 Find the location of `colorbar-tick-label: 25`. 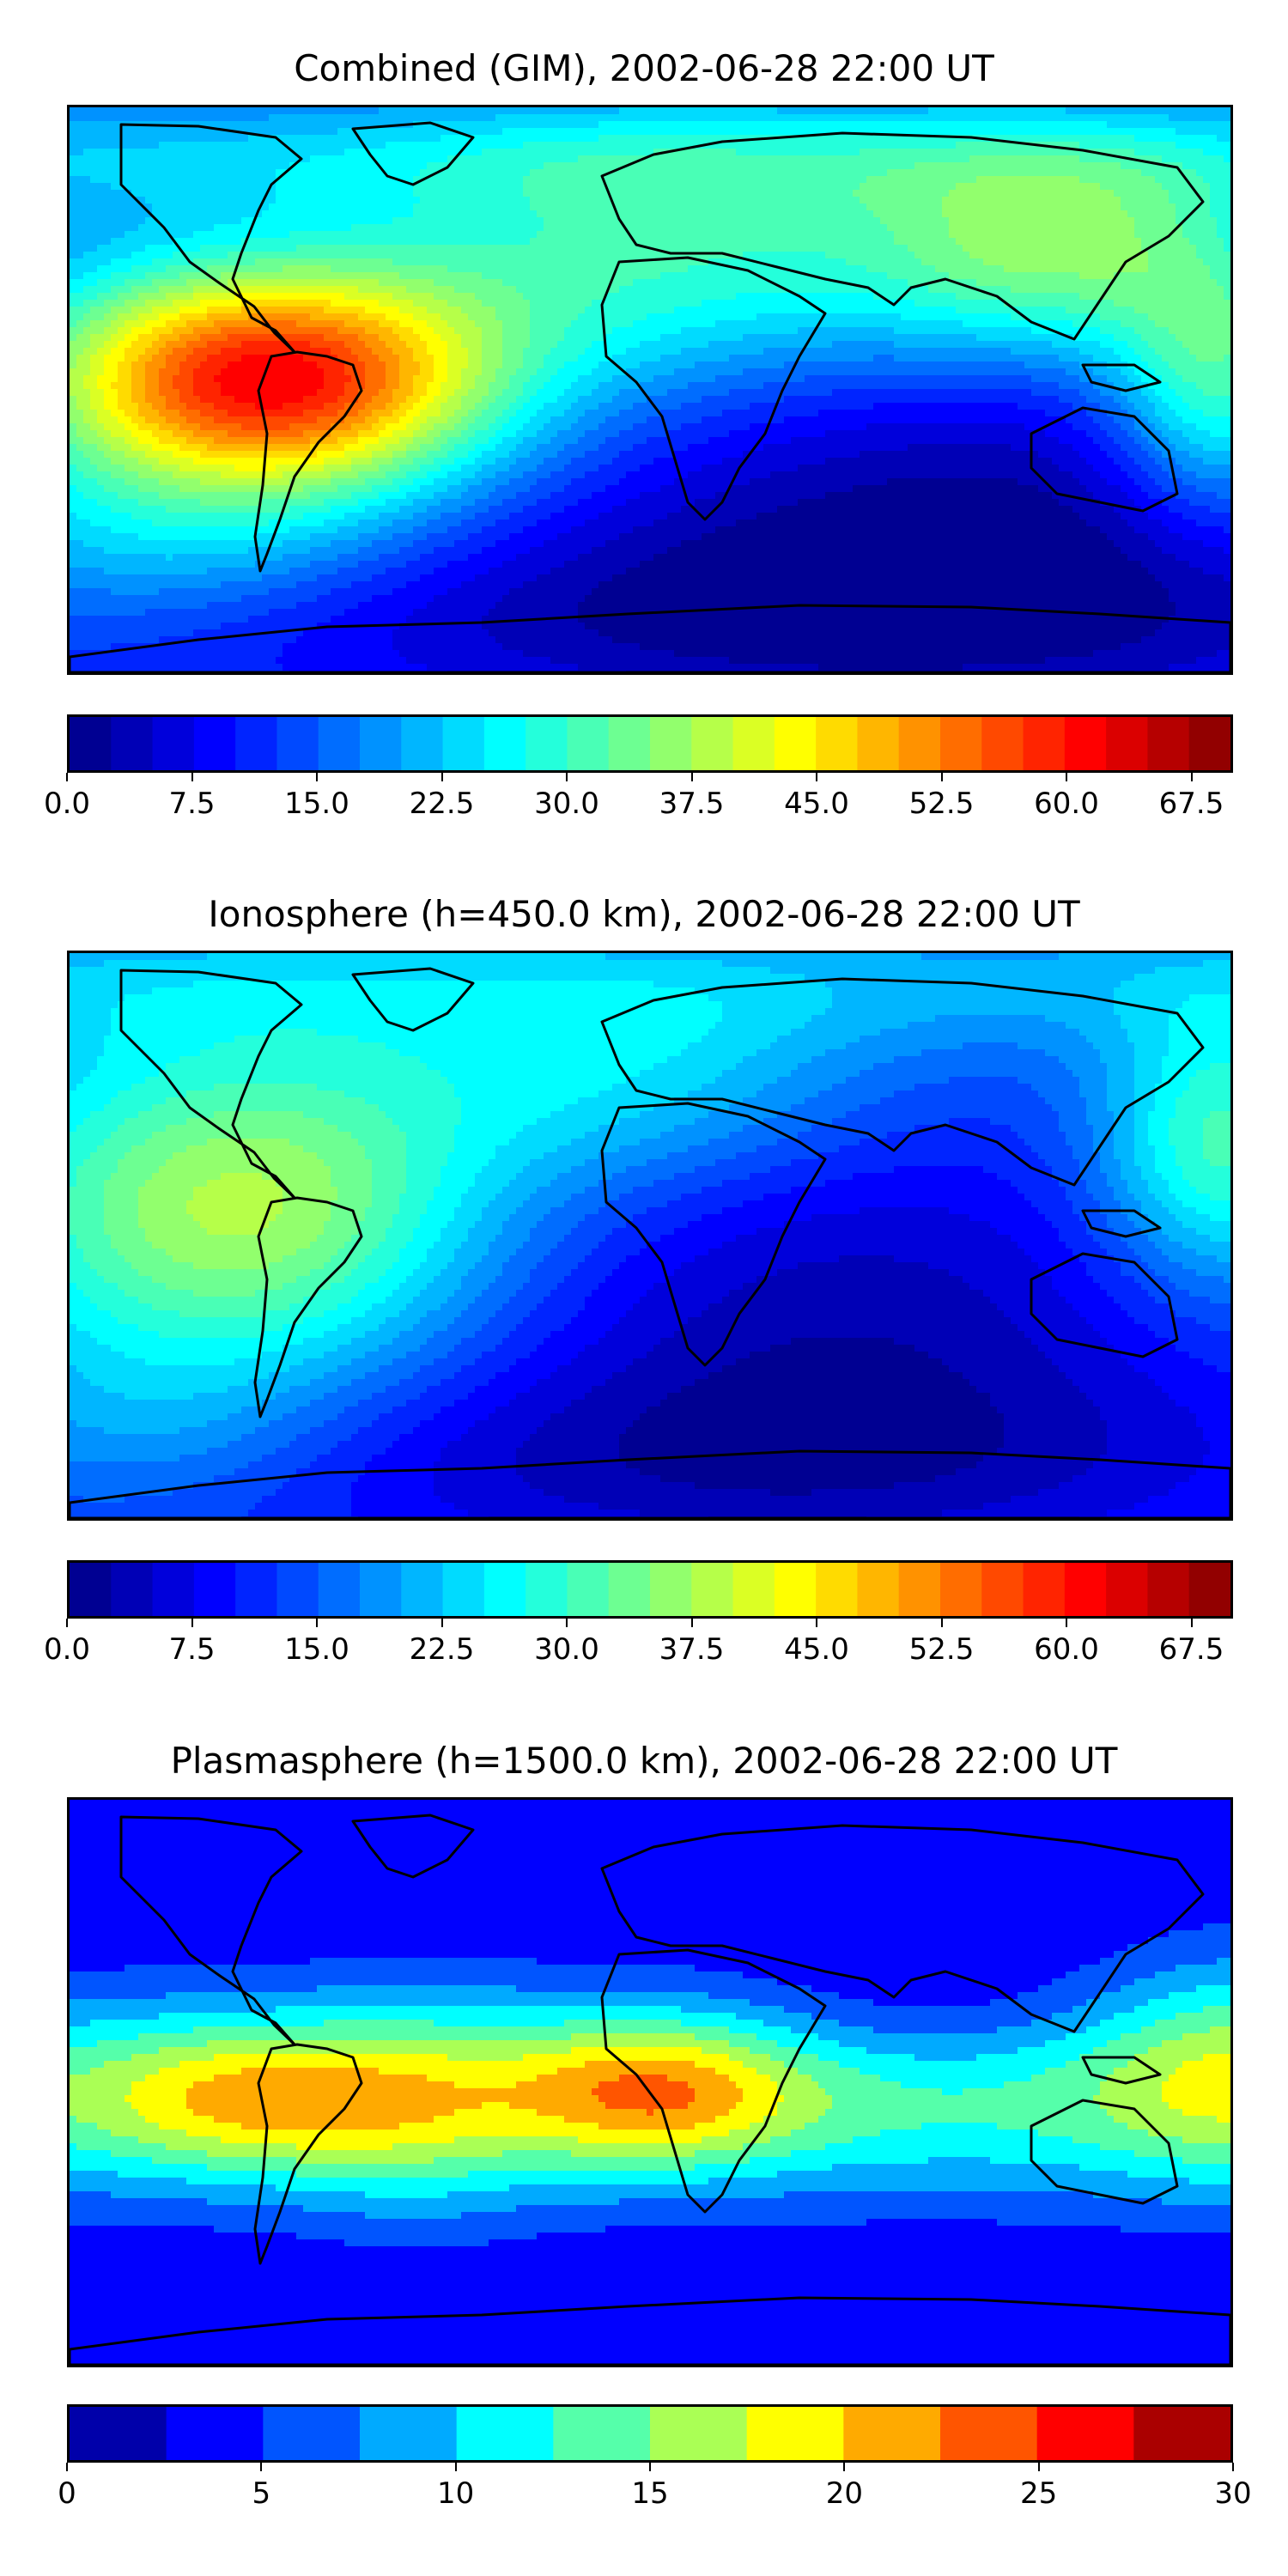

colorbar-tick-label: 25 is located at coordinates (1038, 2493).